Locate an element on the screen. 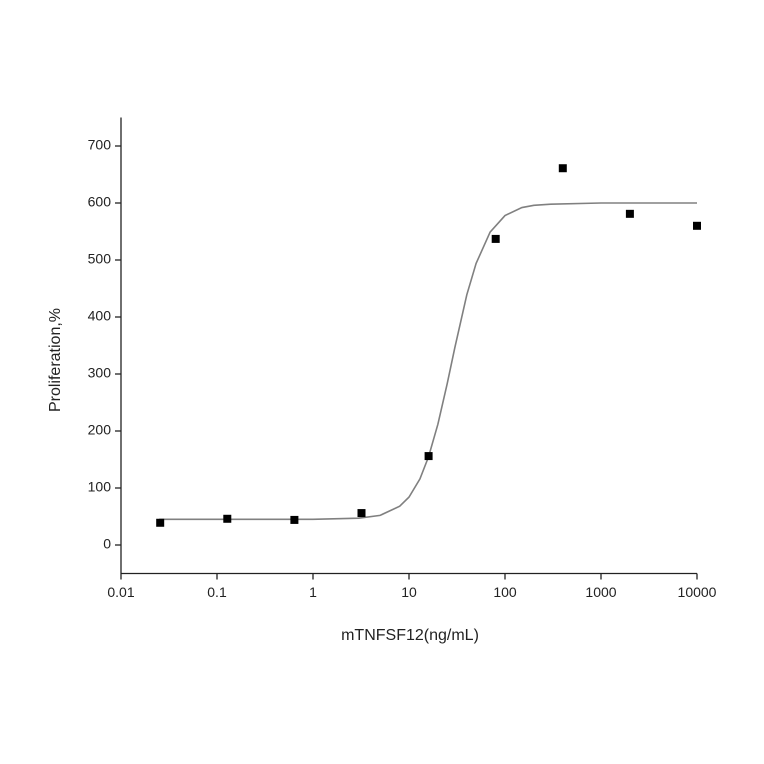 This screenshot has width=764, height=764. y-tick-label: 700 is located at coordinates (100, 145).